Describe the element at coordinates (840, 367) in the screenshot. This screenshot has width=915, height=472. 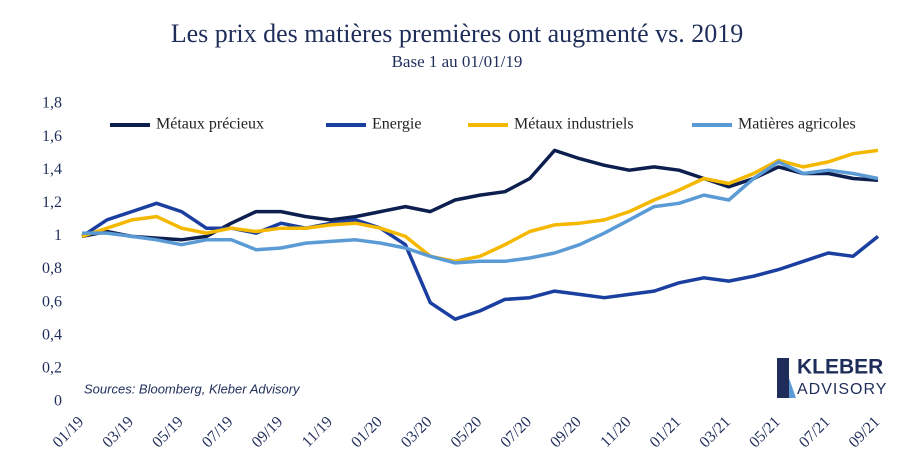
I see `logo-text: KLEBER` at that location.